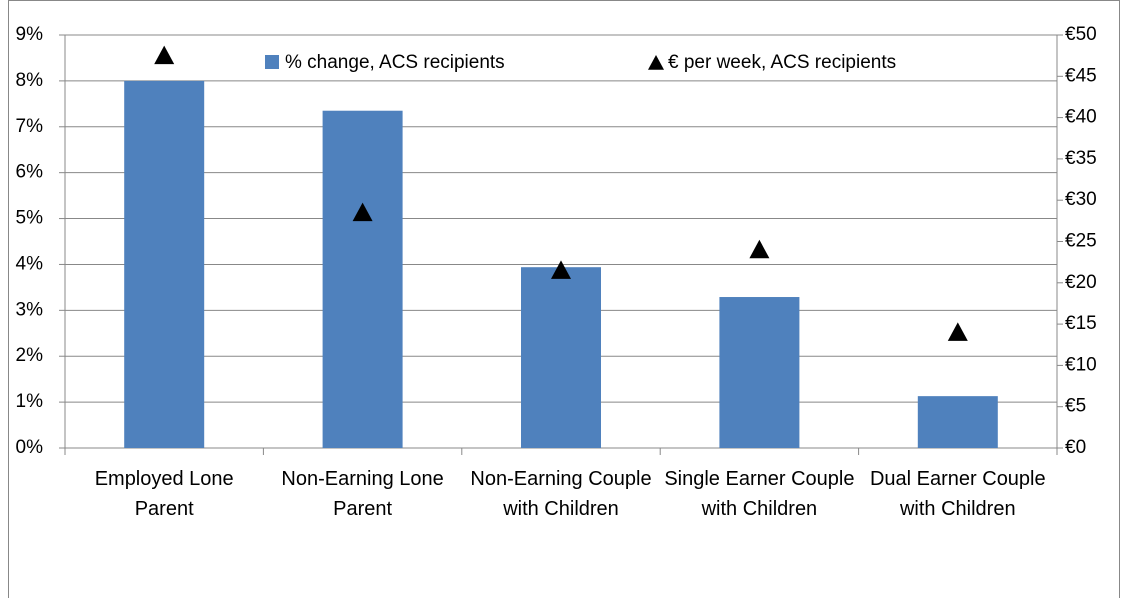 This screenshot has height=598, width=1121. Describe the element at coordinates (1075, 406) in the screenshot. I see `y2-tick-label: €5` at that location.